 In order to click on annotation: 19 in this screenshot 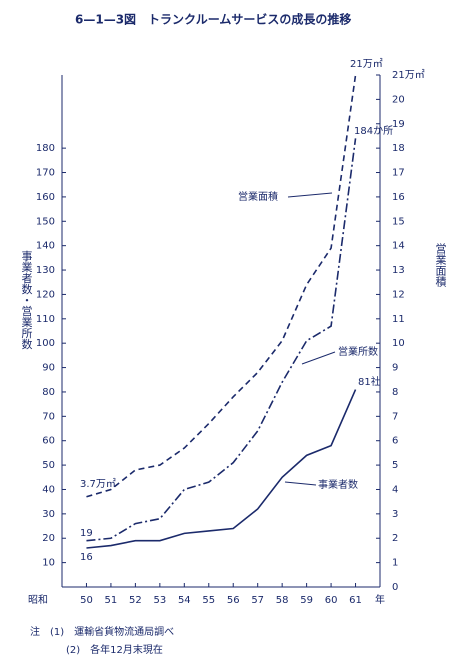, I will do `click(86, 533)`.